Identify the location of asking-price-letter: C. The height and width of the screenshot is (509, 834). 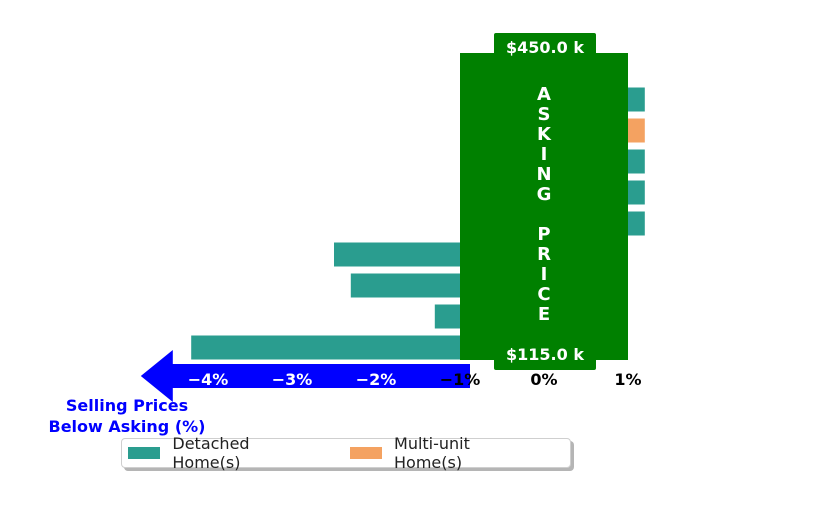
(543, 294).